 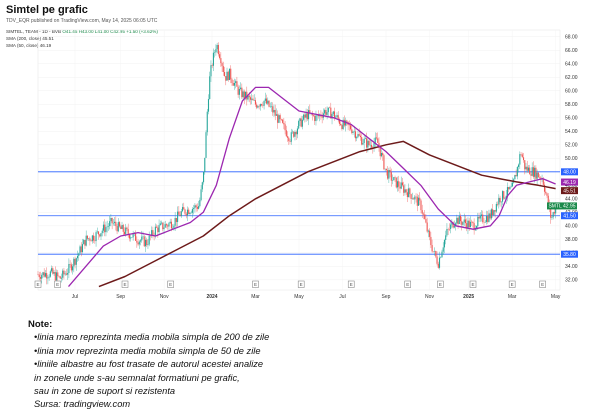 What do you see at coordinates (571, 186) in the screenshot?
I see `y-tick-label: 46.00` at bounding box center [571, 186].